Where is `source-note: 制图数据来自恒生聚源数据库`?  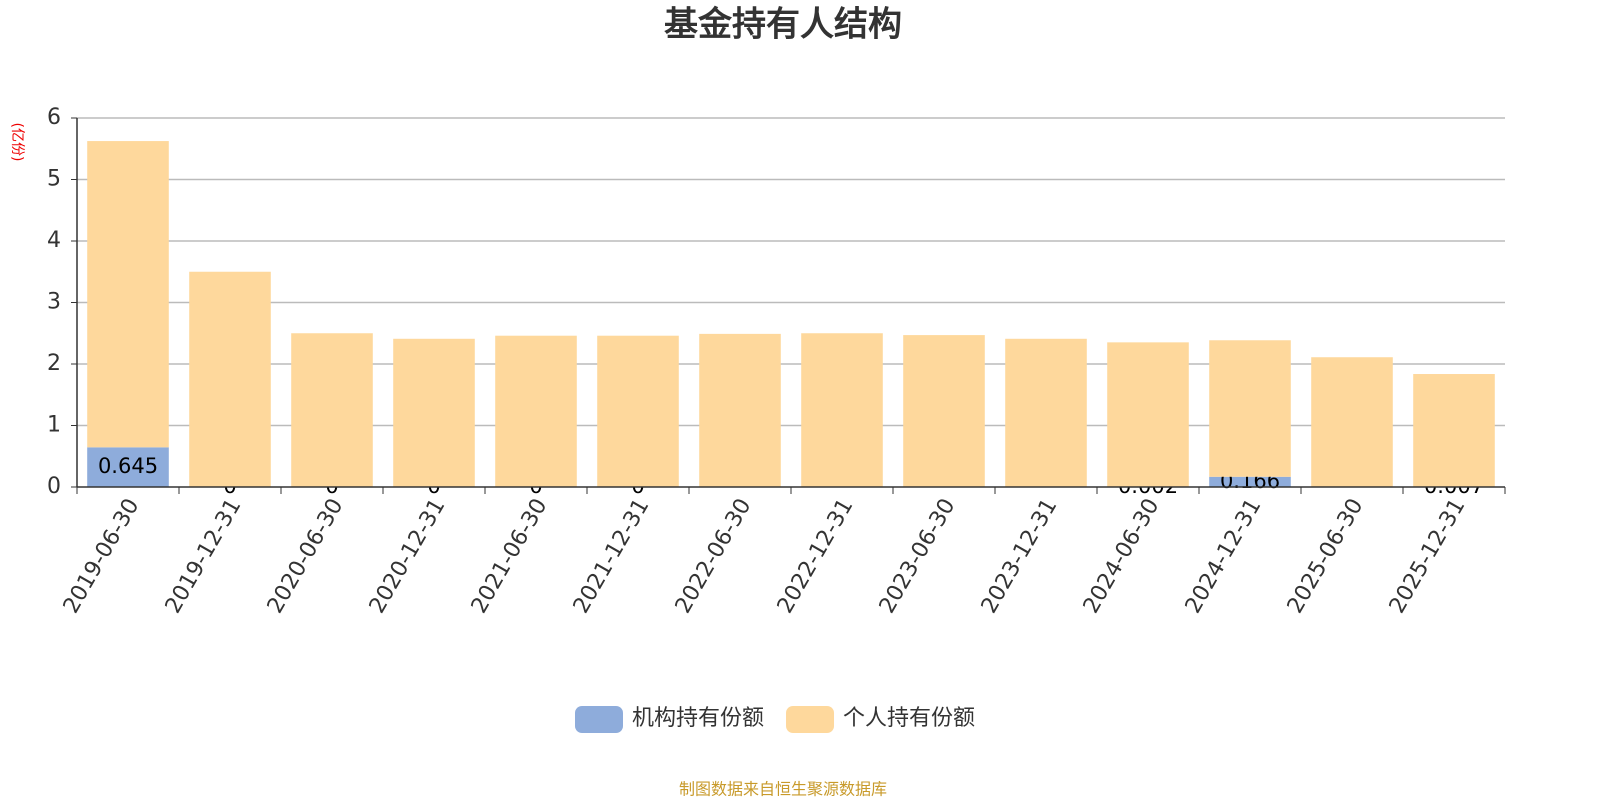
source-note: 制图数据来自恒生聚源数据库 is located at coordinates (783, 789).